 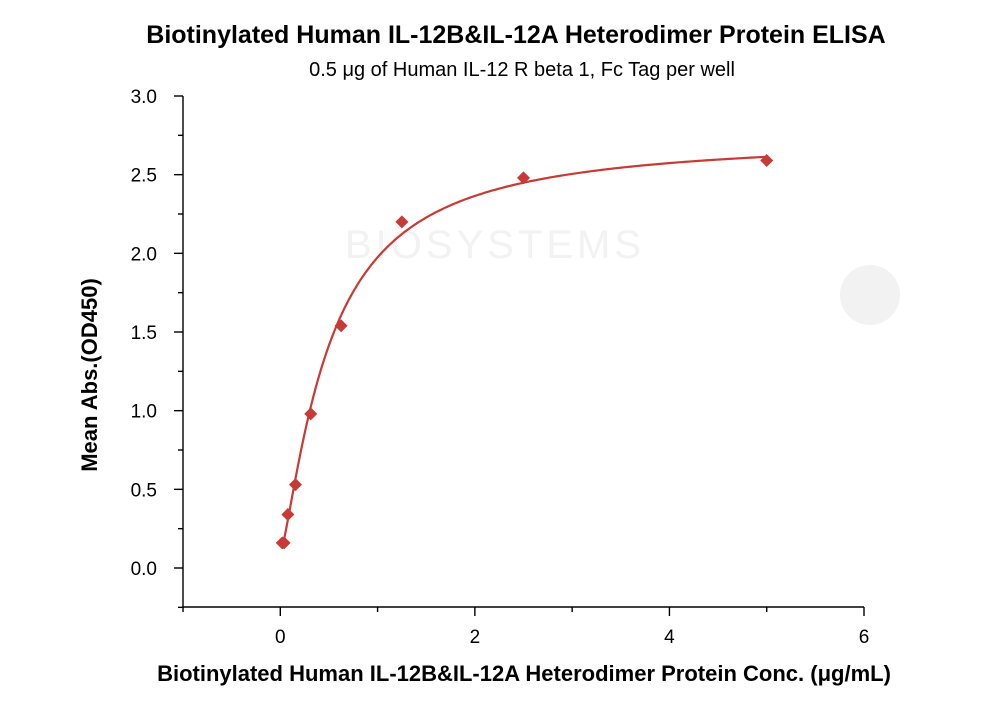 What do you see at coordinates (89, 375) in the screenshot?
I see `y-axis-label: Mean Abs.(OD450)` at bounding box center [89, 375].